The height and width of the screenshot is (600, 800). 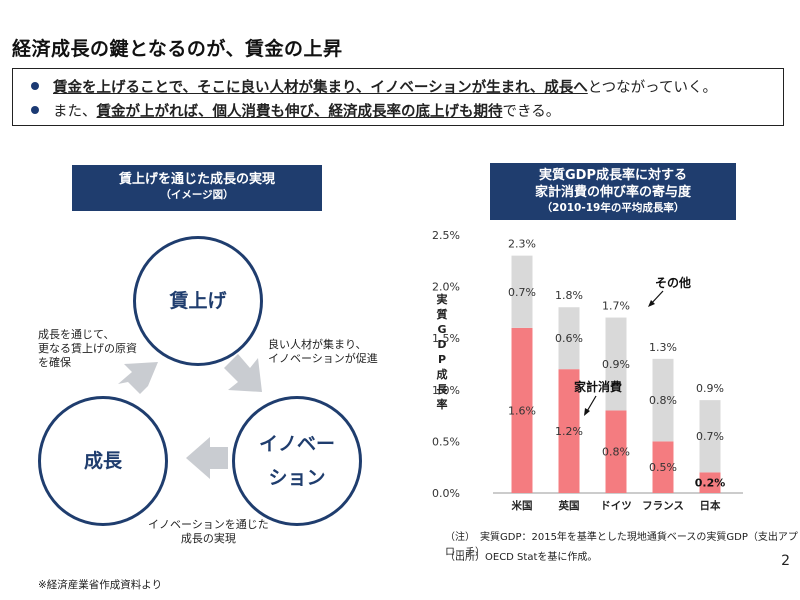 I want to click on chart-banner-line3: （2010-19年の平均成長率）, so click(x=613, y=208).